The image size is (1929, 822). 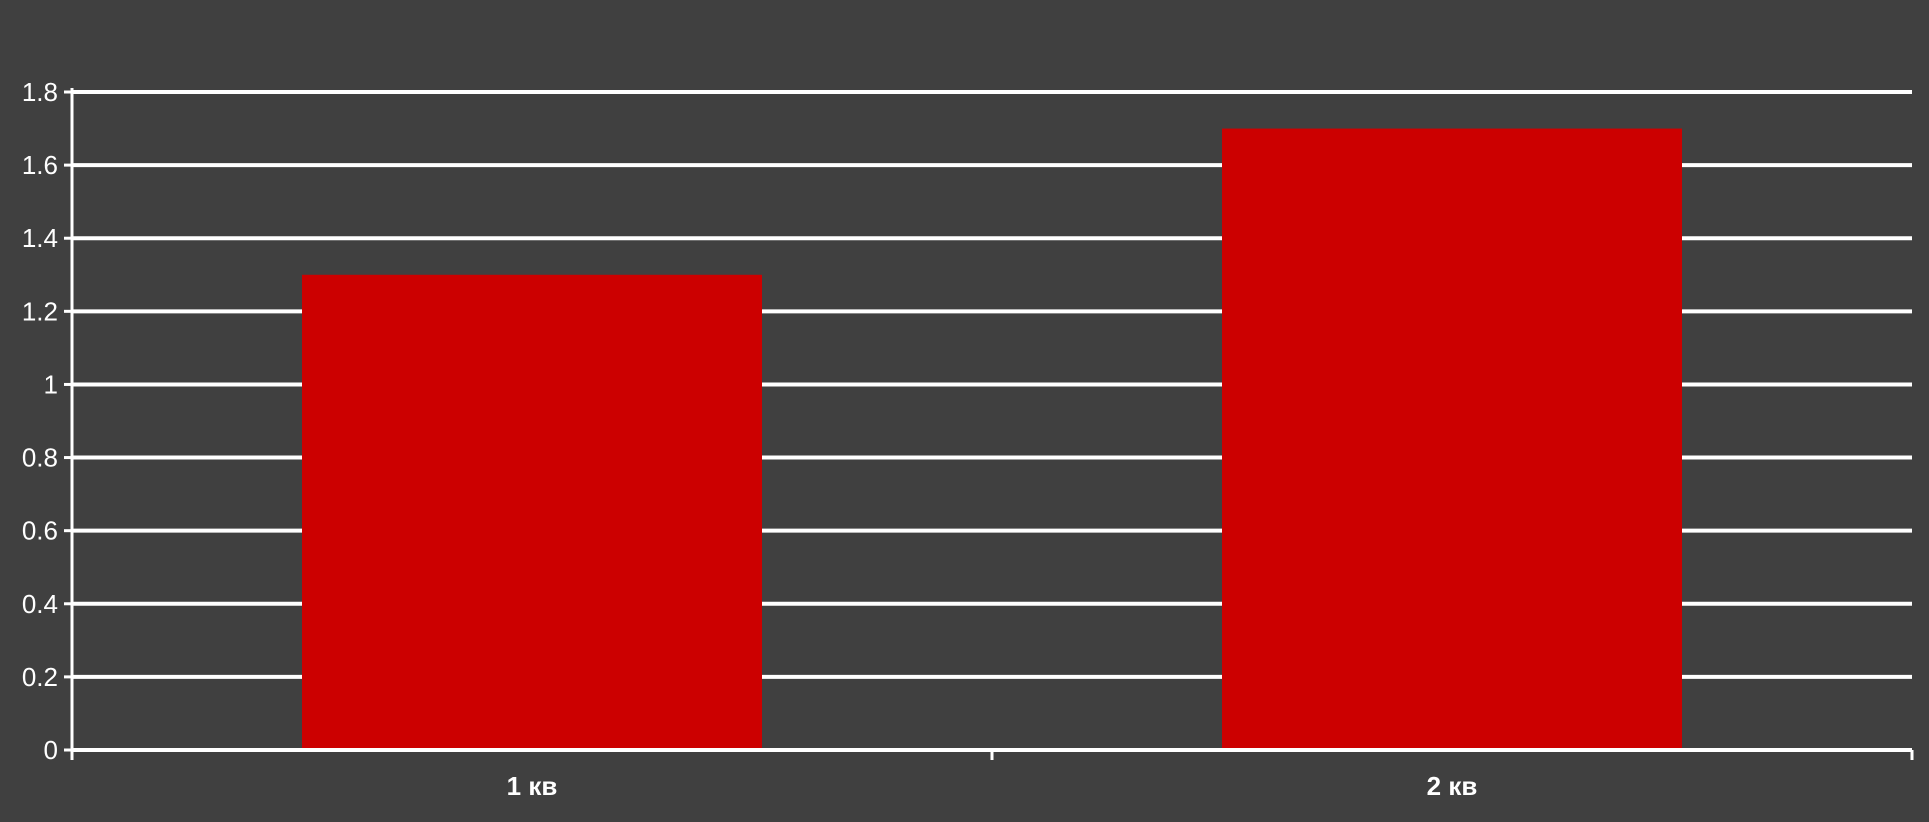 I want to click on y-tick-label: 1, so click(x=51, y=384).